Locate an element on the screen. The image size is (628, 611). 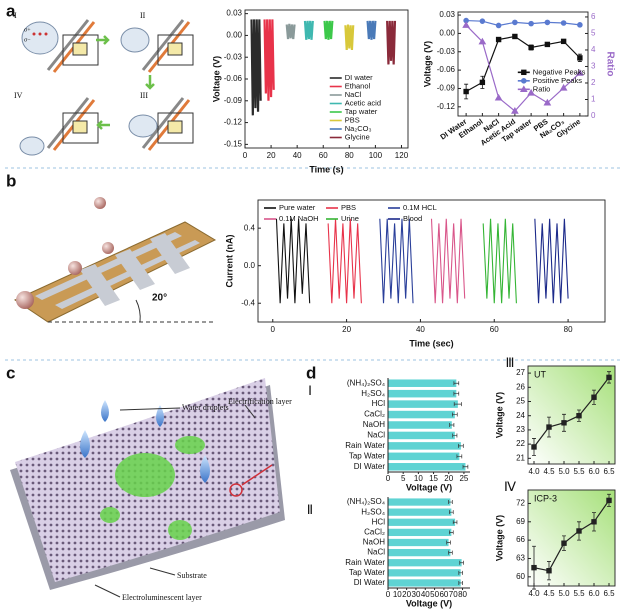
legend-label: Tap water is located at coordinates (361, 111).